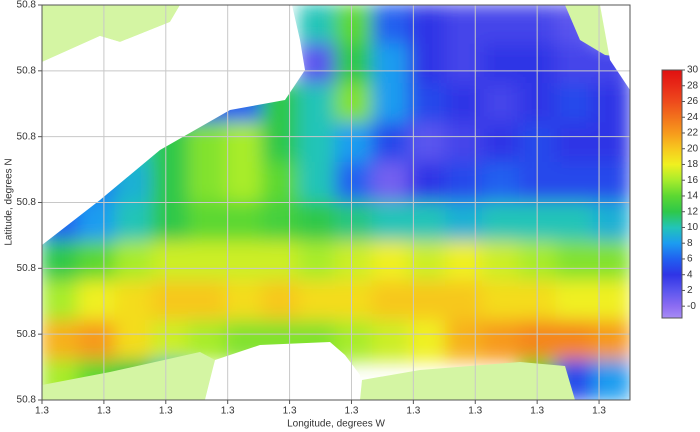 This screenshot has width=700, height=432. I want to click on colorbar-tick-label: 12, so click(693, 211).